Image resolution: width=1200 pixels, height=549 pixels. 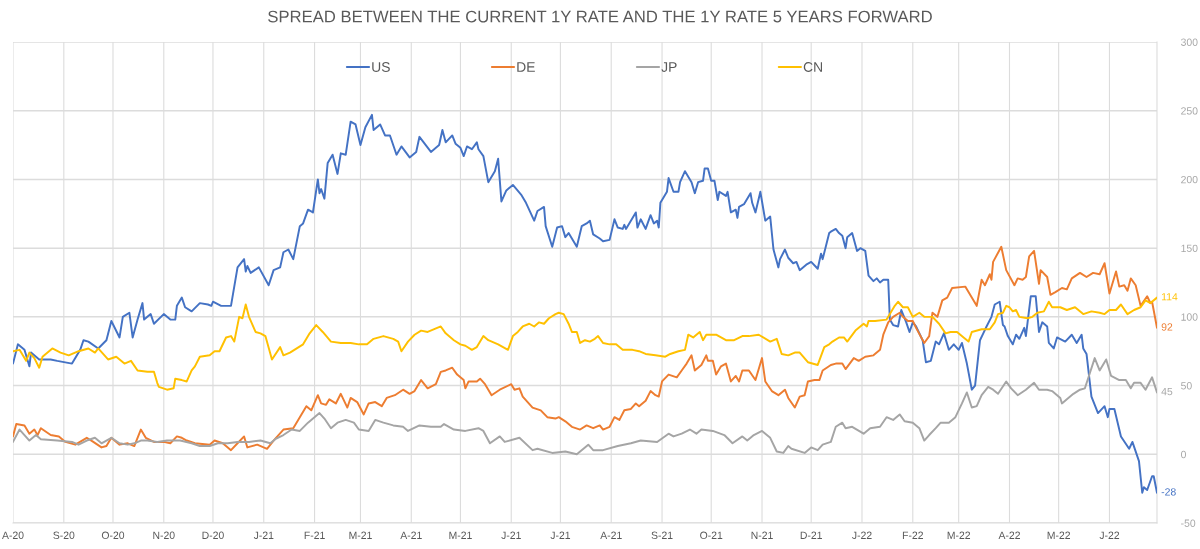 What do you see at coordinates (1168, 492) in the screenshot?
I see `annotation: -28` at bounding box center [1168, 492].